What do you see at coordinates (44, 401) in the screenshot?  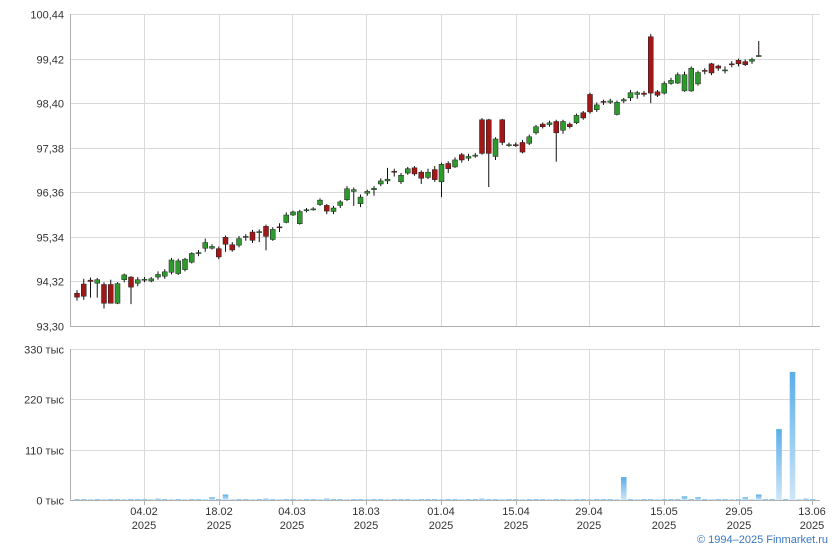 I see `volume-y-tick-label: 220 тыс` at bounding box center [44, 401].